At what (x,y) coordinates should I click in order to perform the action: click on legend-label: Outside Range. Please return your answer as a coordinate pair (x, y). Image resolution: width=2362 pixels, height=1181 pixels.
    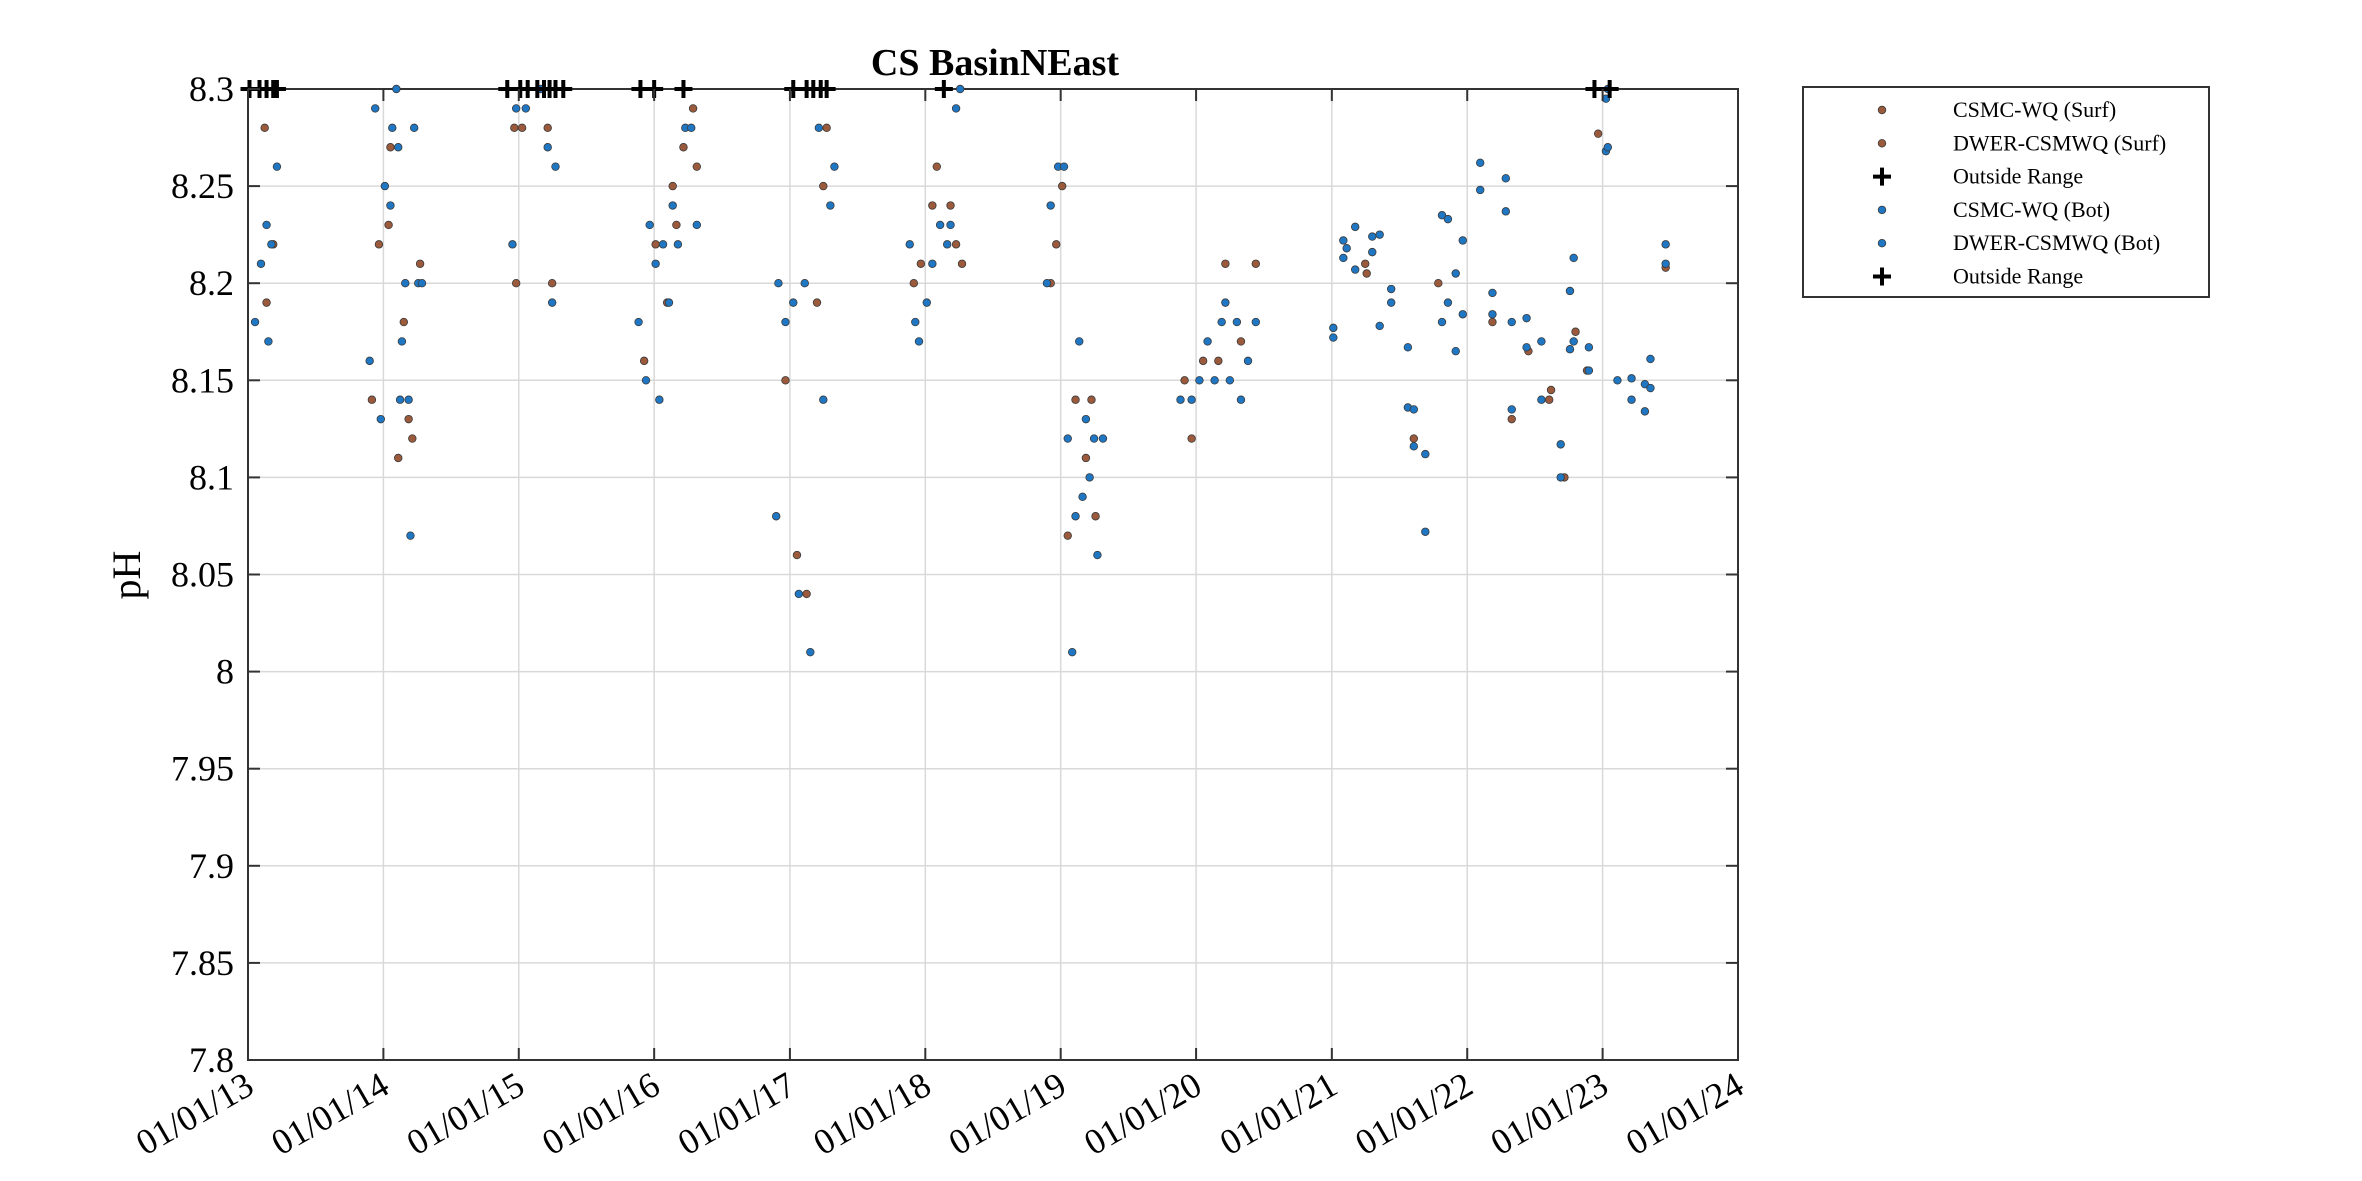
    Looking at the image, I should click on (2018, 276).